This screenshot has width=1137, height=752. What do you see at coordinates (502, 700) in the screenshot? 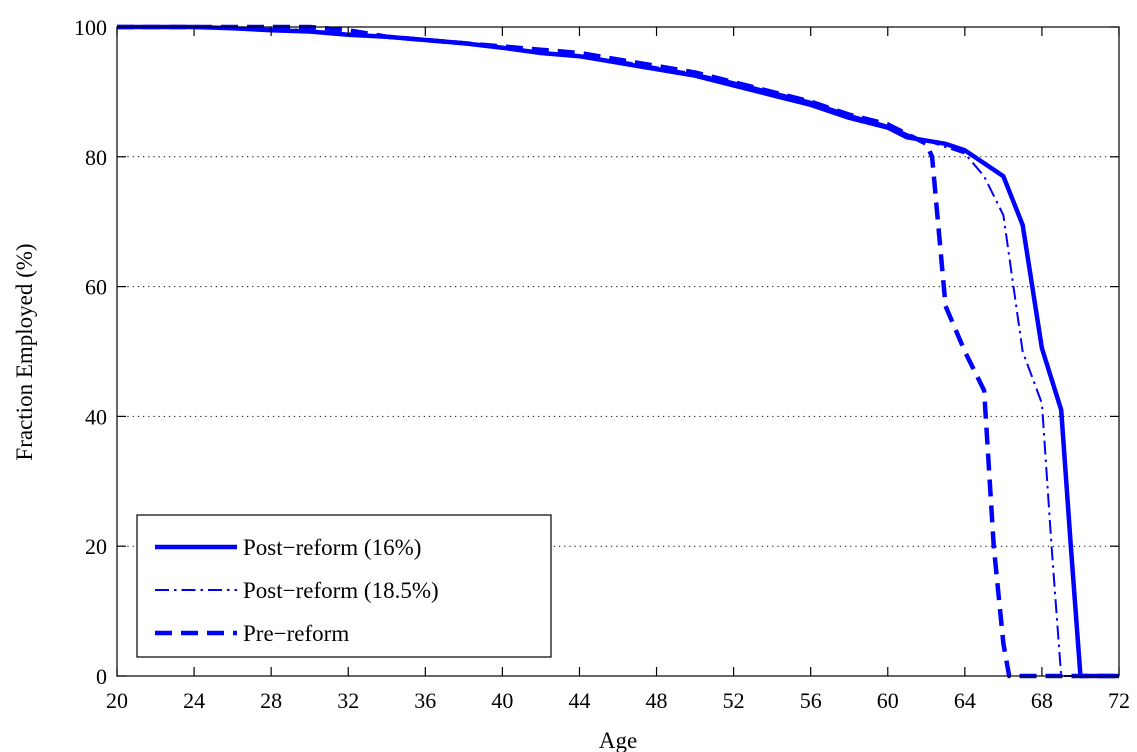
I see `x-tick-label: 40` at bounding box center [502, 700].